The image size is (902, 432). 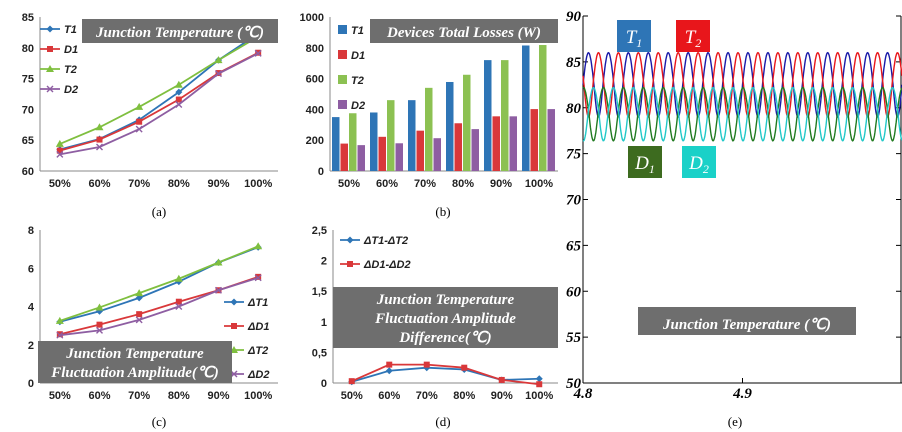 I want to click on point--d1--d2-4, so click(x=464, y=367).